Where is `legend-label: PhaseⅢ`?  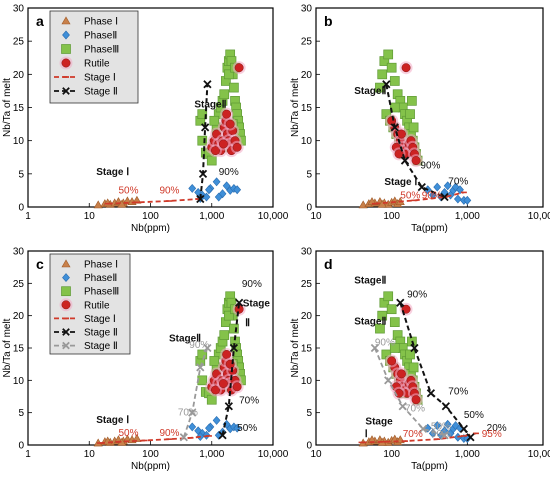
legend-label: PhaseⅢ is located at coordinates (101, 50).